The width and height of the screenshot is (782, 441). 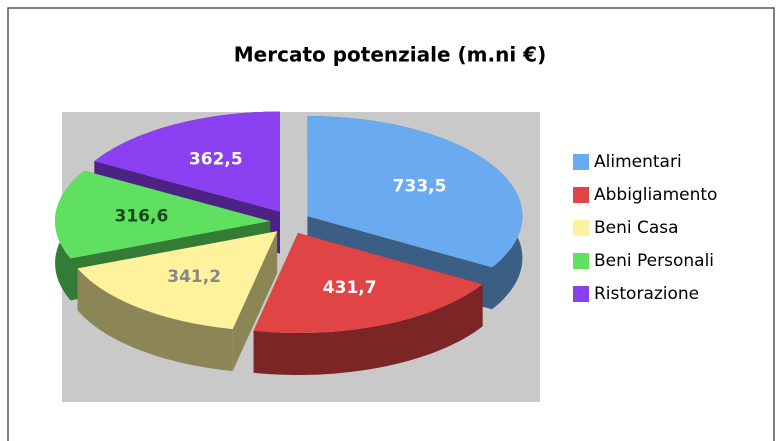 I want to click on legend-label: Alimentari, so click(x=638, y=162).